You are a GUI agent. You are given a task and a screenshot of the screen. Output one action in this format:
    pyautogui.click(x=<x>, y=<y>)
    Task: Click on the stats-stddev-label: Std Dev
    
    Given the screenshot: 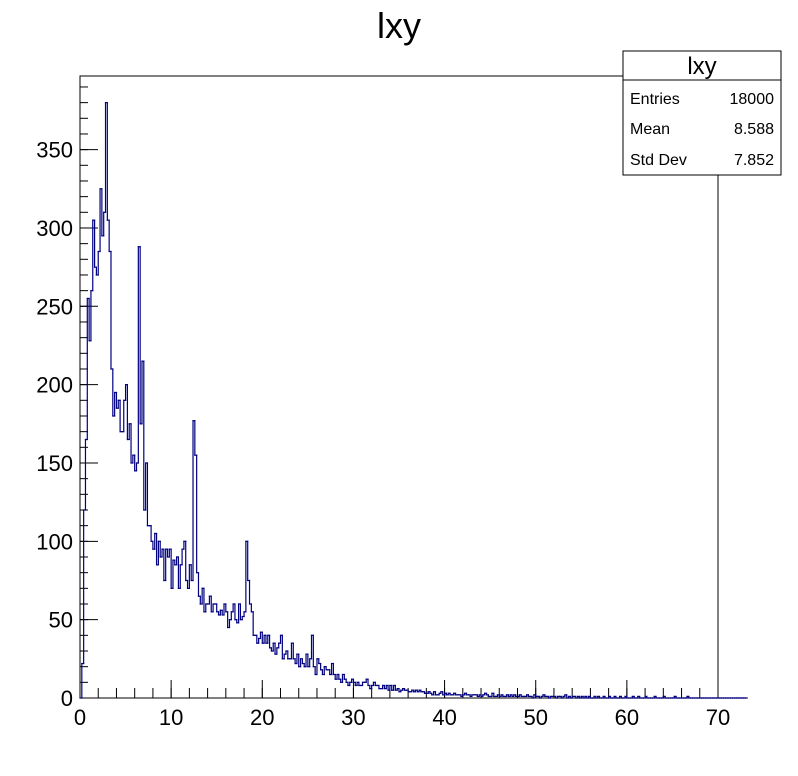 What is the action you would take?
    pyautogui.click(x=658, y=160)
    